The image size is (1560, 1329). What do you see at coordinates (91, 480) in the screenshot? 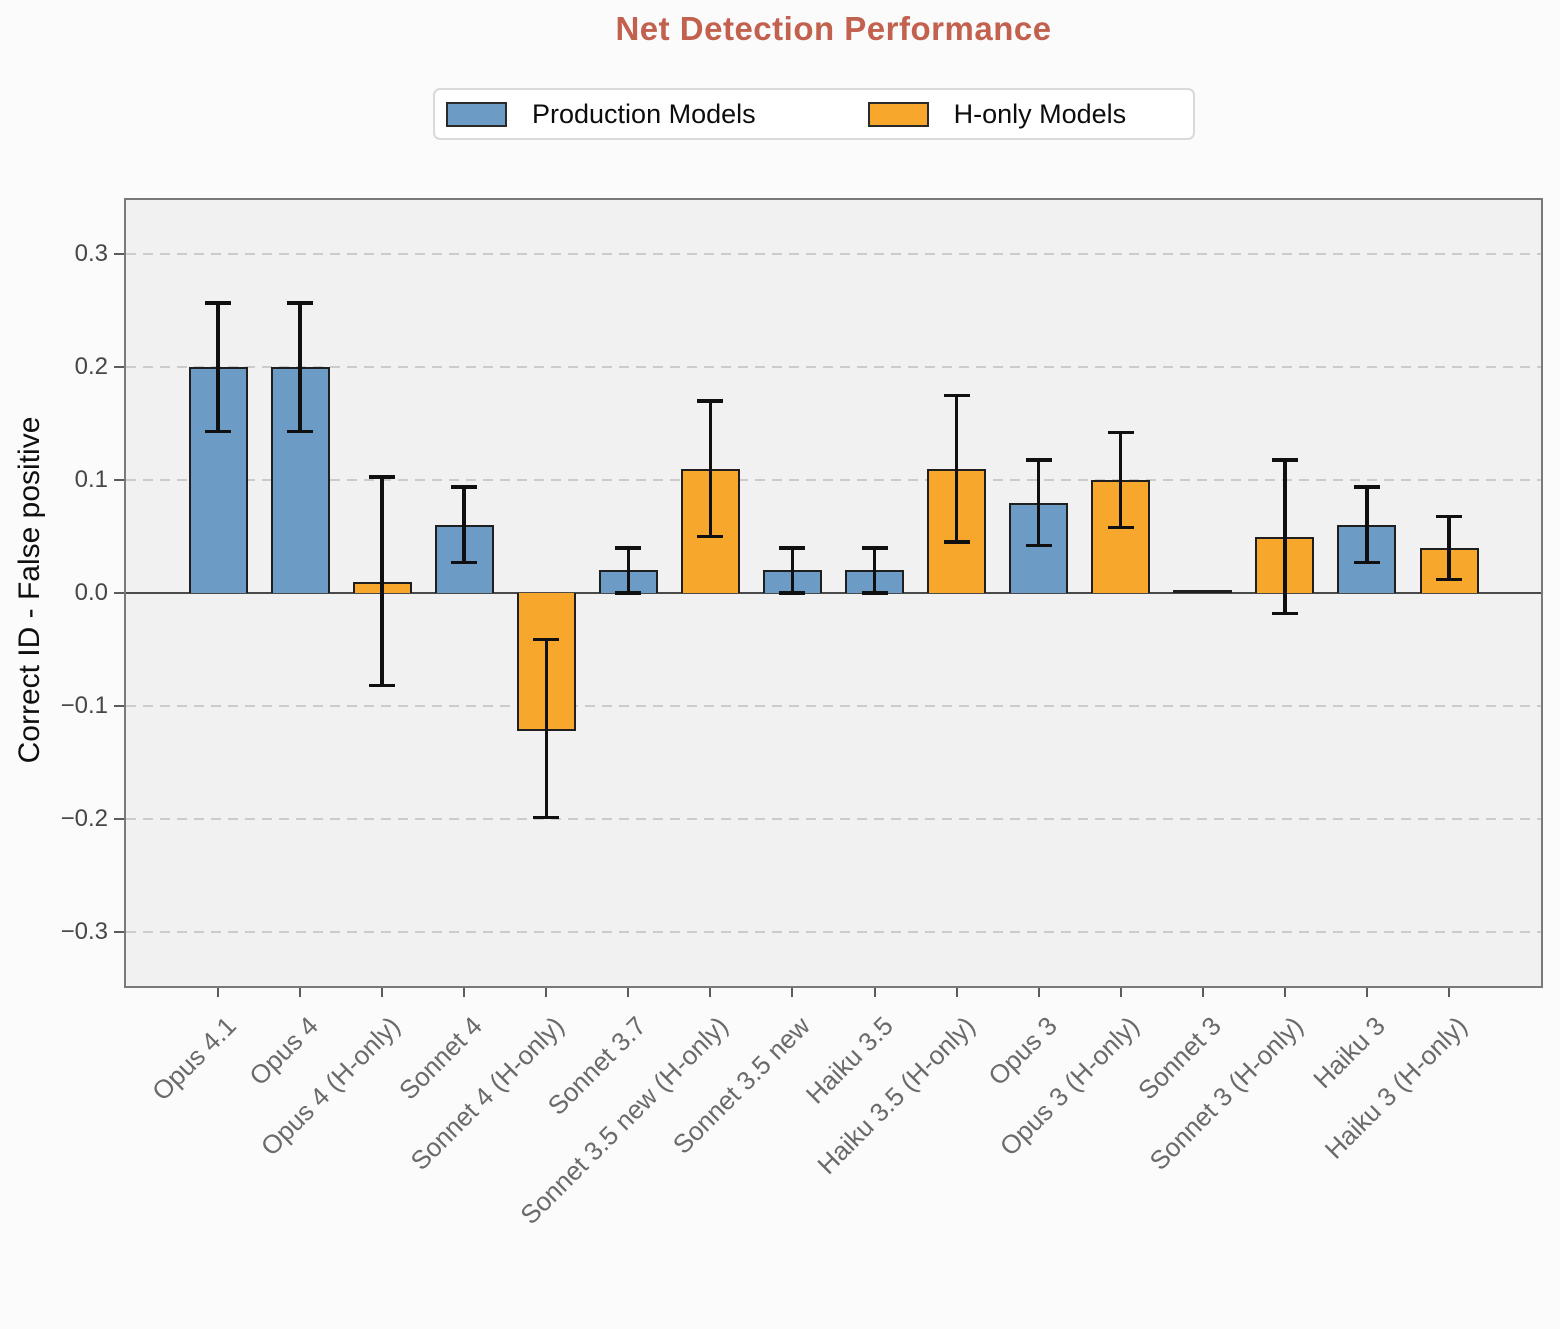
I see `y-tick-label: 0.1` at bounding box center [91, 480].